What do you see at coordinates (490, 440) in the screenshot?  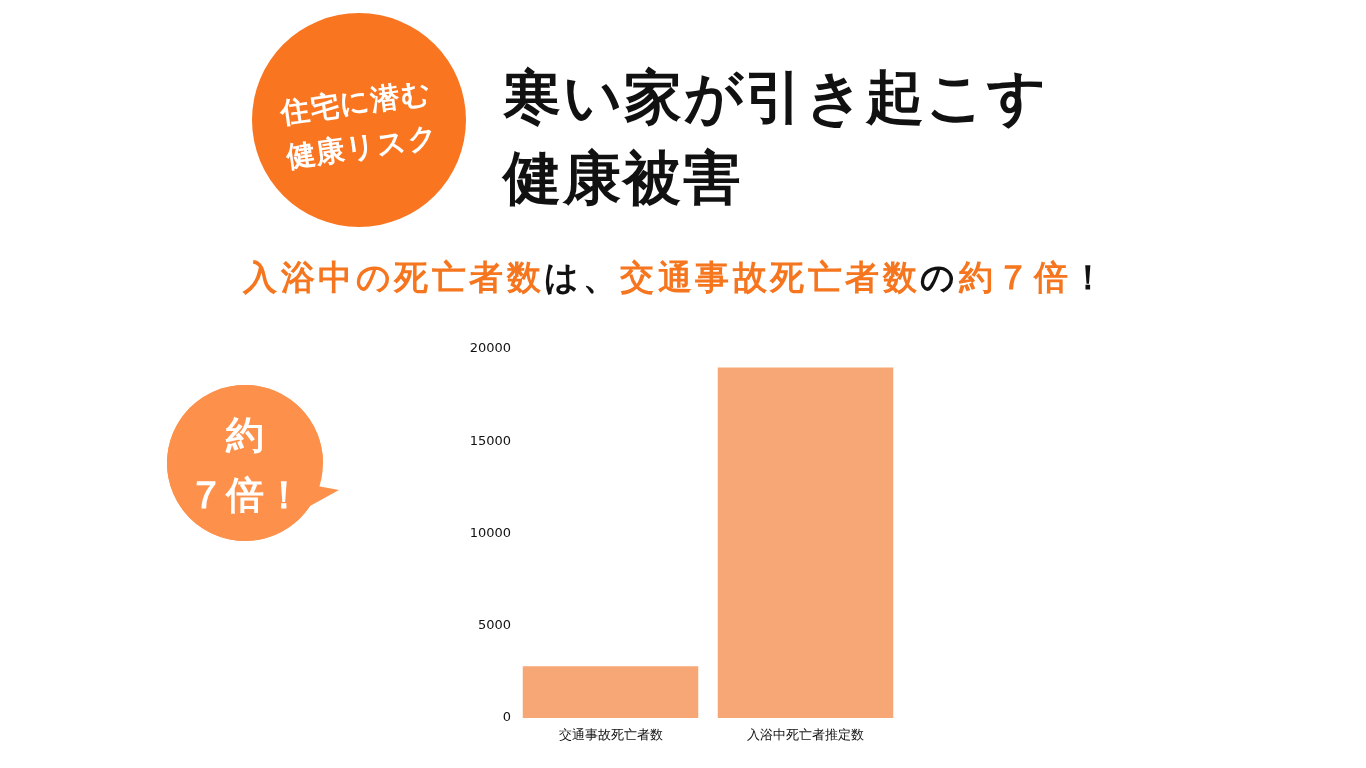 I see `y-tick-label: 15000` at bounding box center [490, 440].